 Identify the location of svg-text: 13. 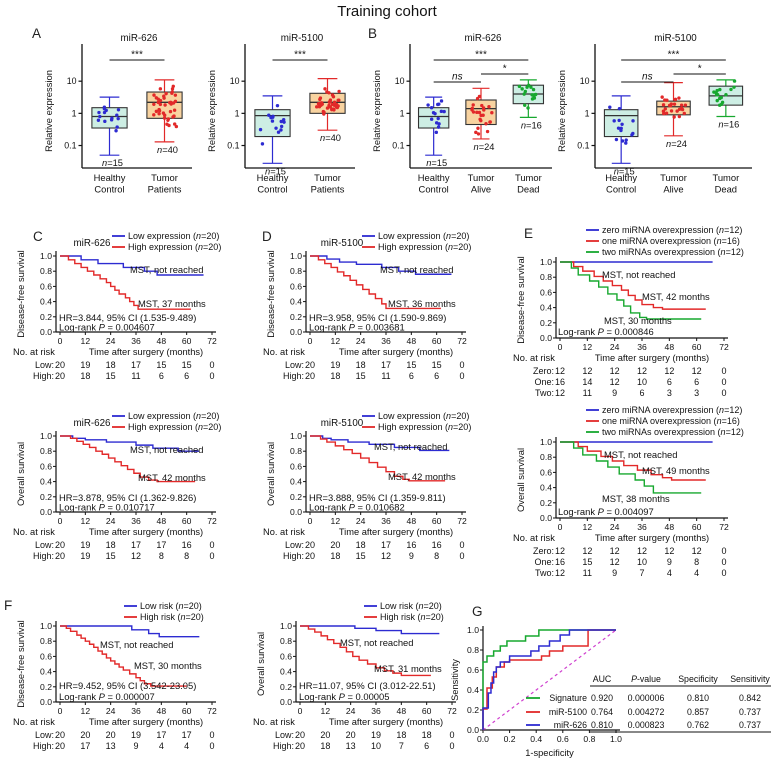
(111, 746).